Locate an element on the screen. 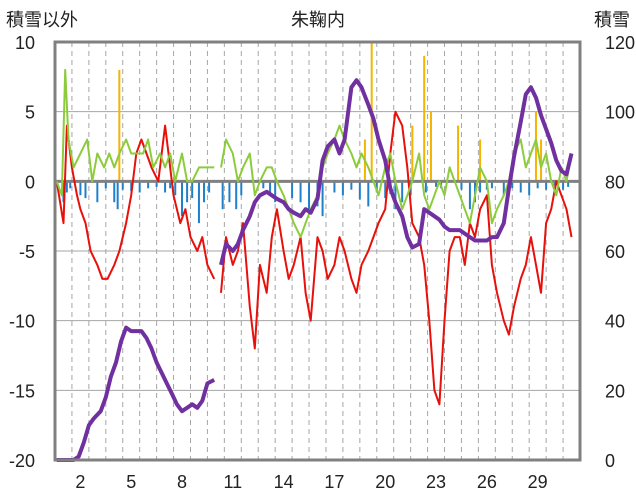 The height and width of the screenshot is (501, 636). x-tick-label: 23 is located at coordinates (436, 482).